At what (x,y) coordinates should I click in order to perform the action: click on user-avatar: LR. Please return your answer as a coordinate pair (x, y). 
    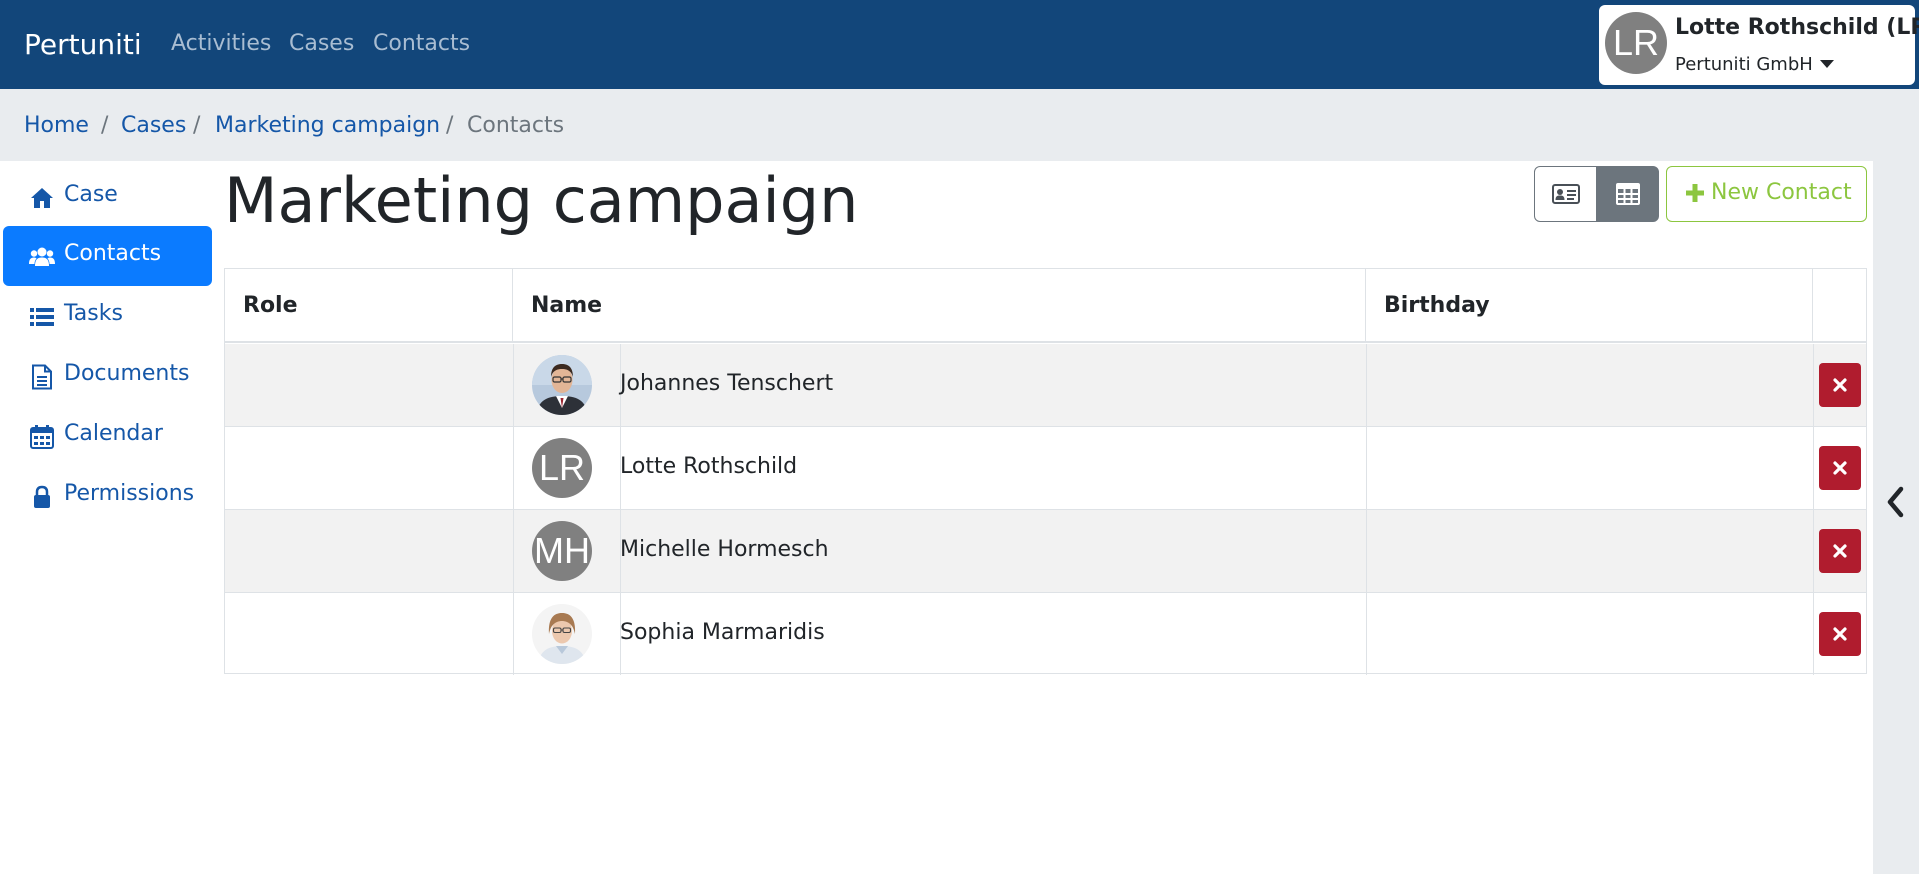
    Looking at the image, I should click on (1636, 43).